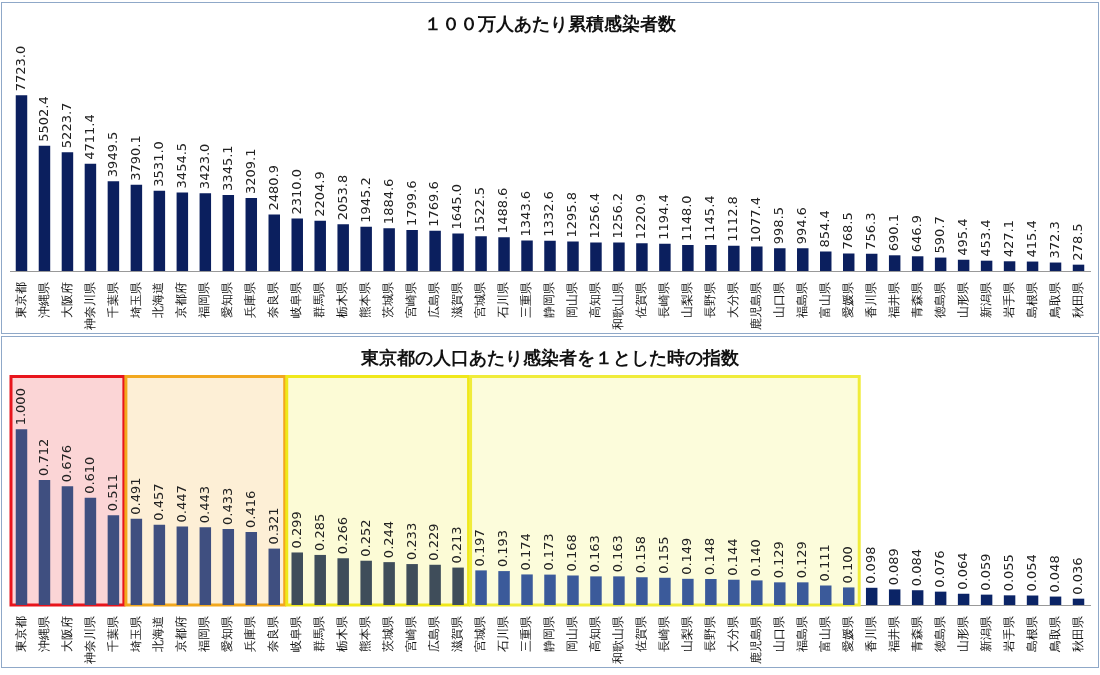  What do you see at coordinates (135, 300) in the screenshot?
I see `x-tick-label: 埼玉県` at bounding box center [135, 300].